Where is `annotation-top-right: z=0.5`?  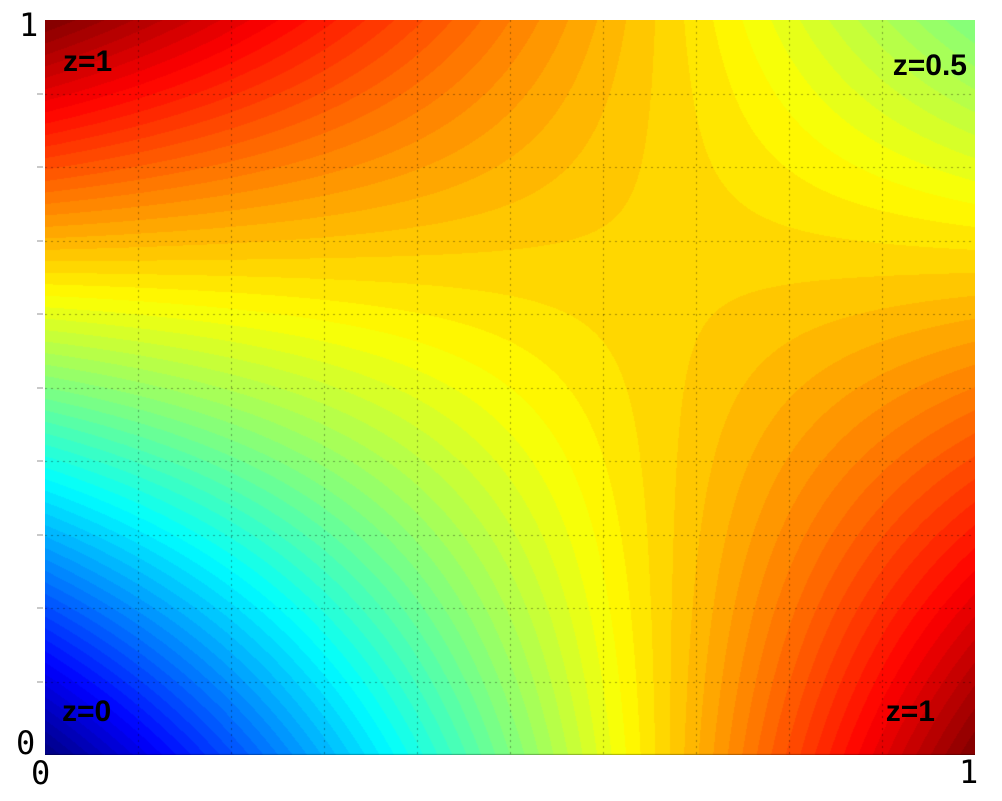
annotation-top-right: z=0.5 is located at coordinates (929, 65).